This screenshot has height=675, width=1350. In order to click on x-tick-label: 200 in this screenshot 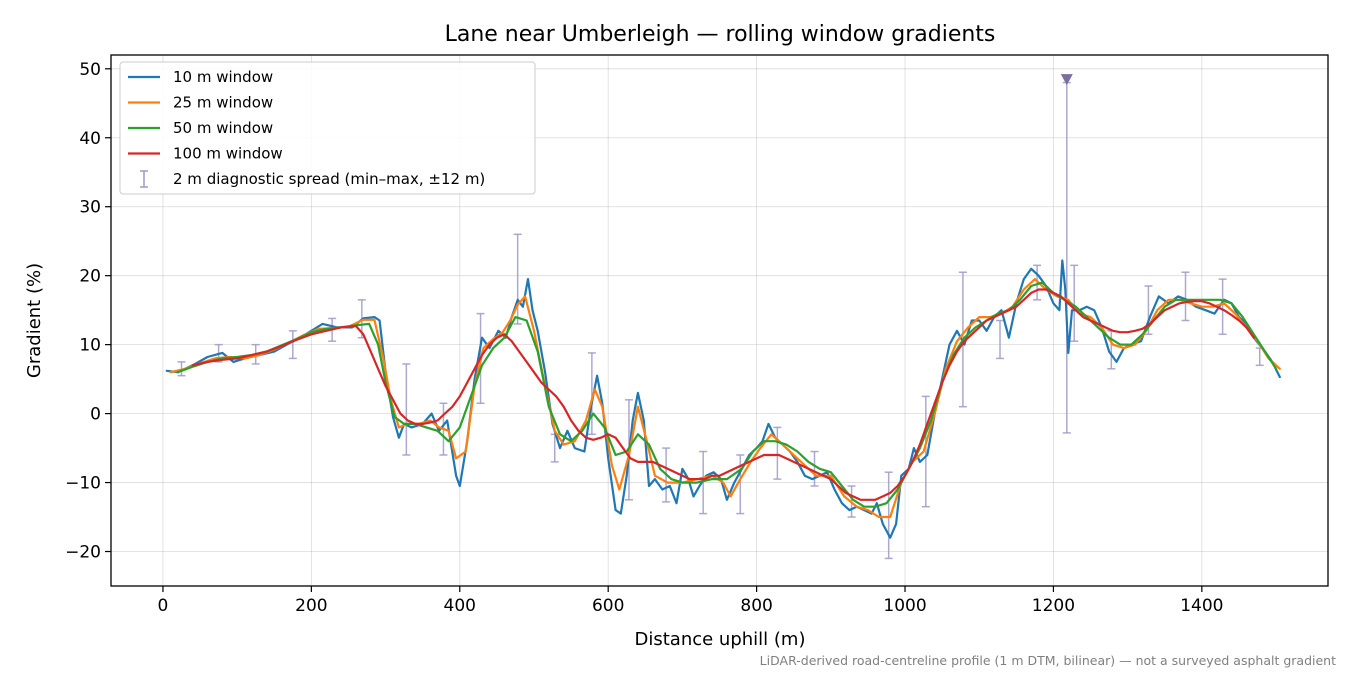, I will do `click(311, 606)`.